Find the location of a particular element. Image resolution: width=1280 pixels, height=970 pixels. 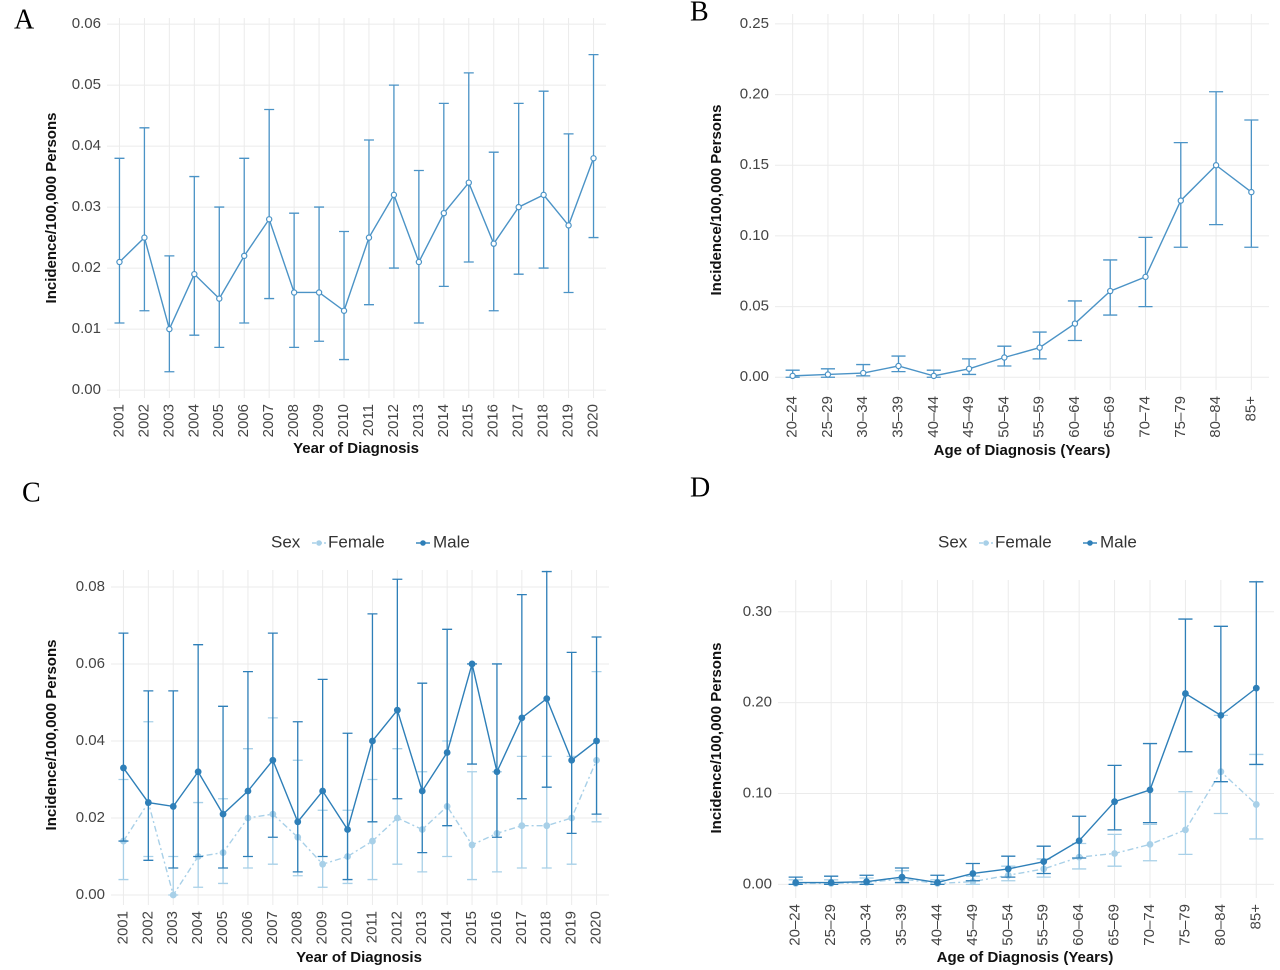

x-tick-label: 80–84 is located at coordinates (1220, 925).